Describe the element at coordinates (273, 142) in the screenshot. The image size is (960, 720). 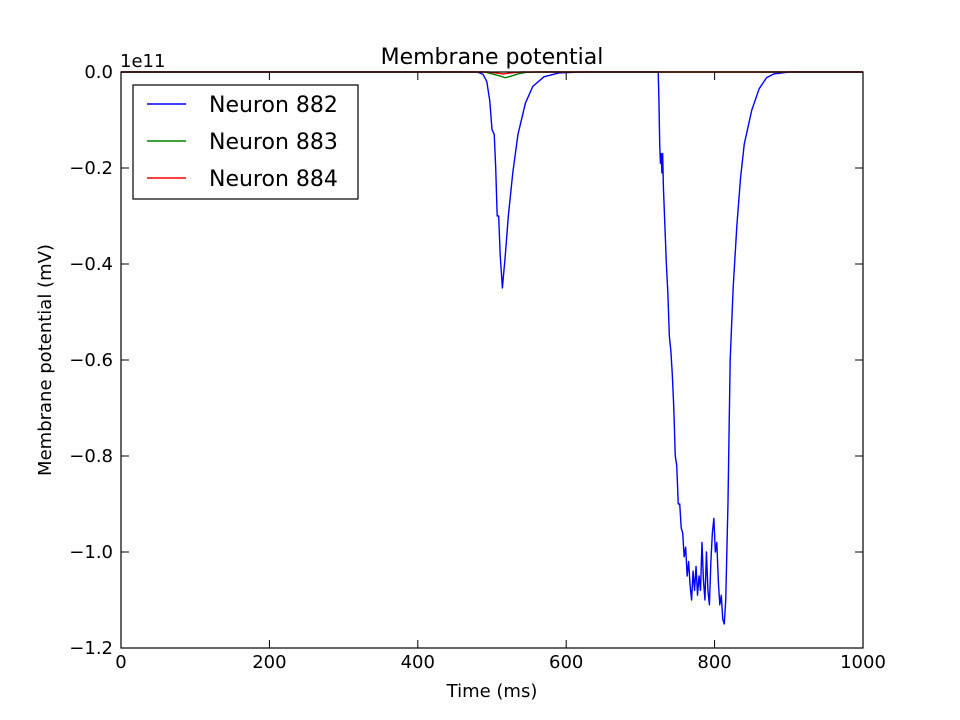
I see `legend-label-neuron-883: Neuron 883` at that location.